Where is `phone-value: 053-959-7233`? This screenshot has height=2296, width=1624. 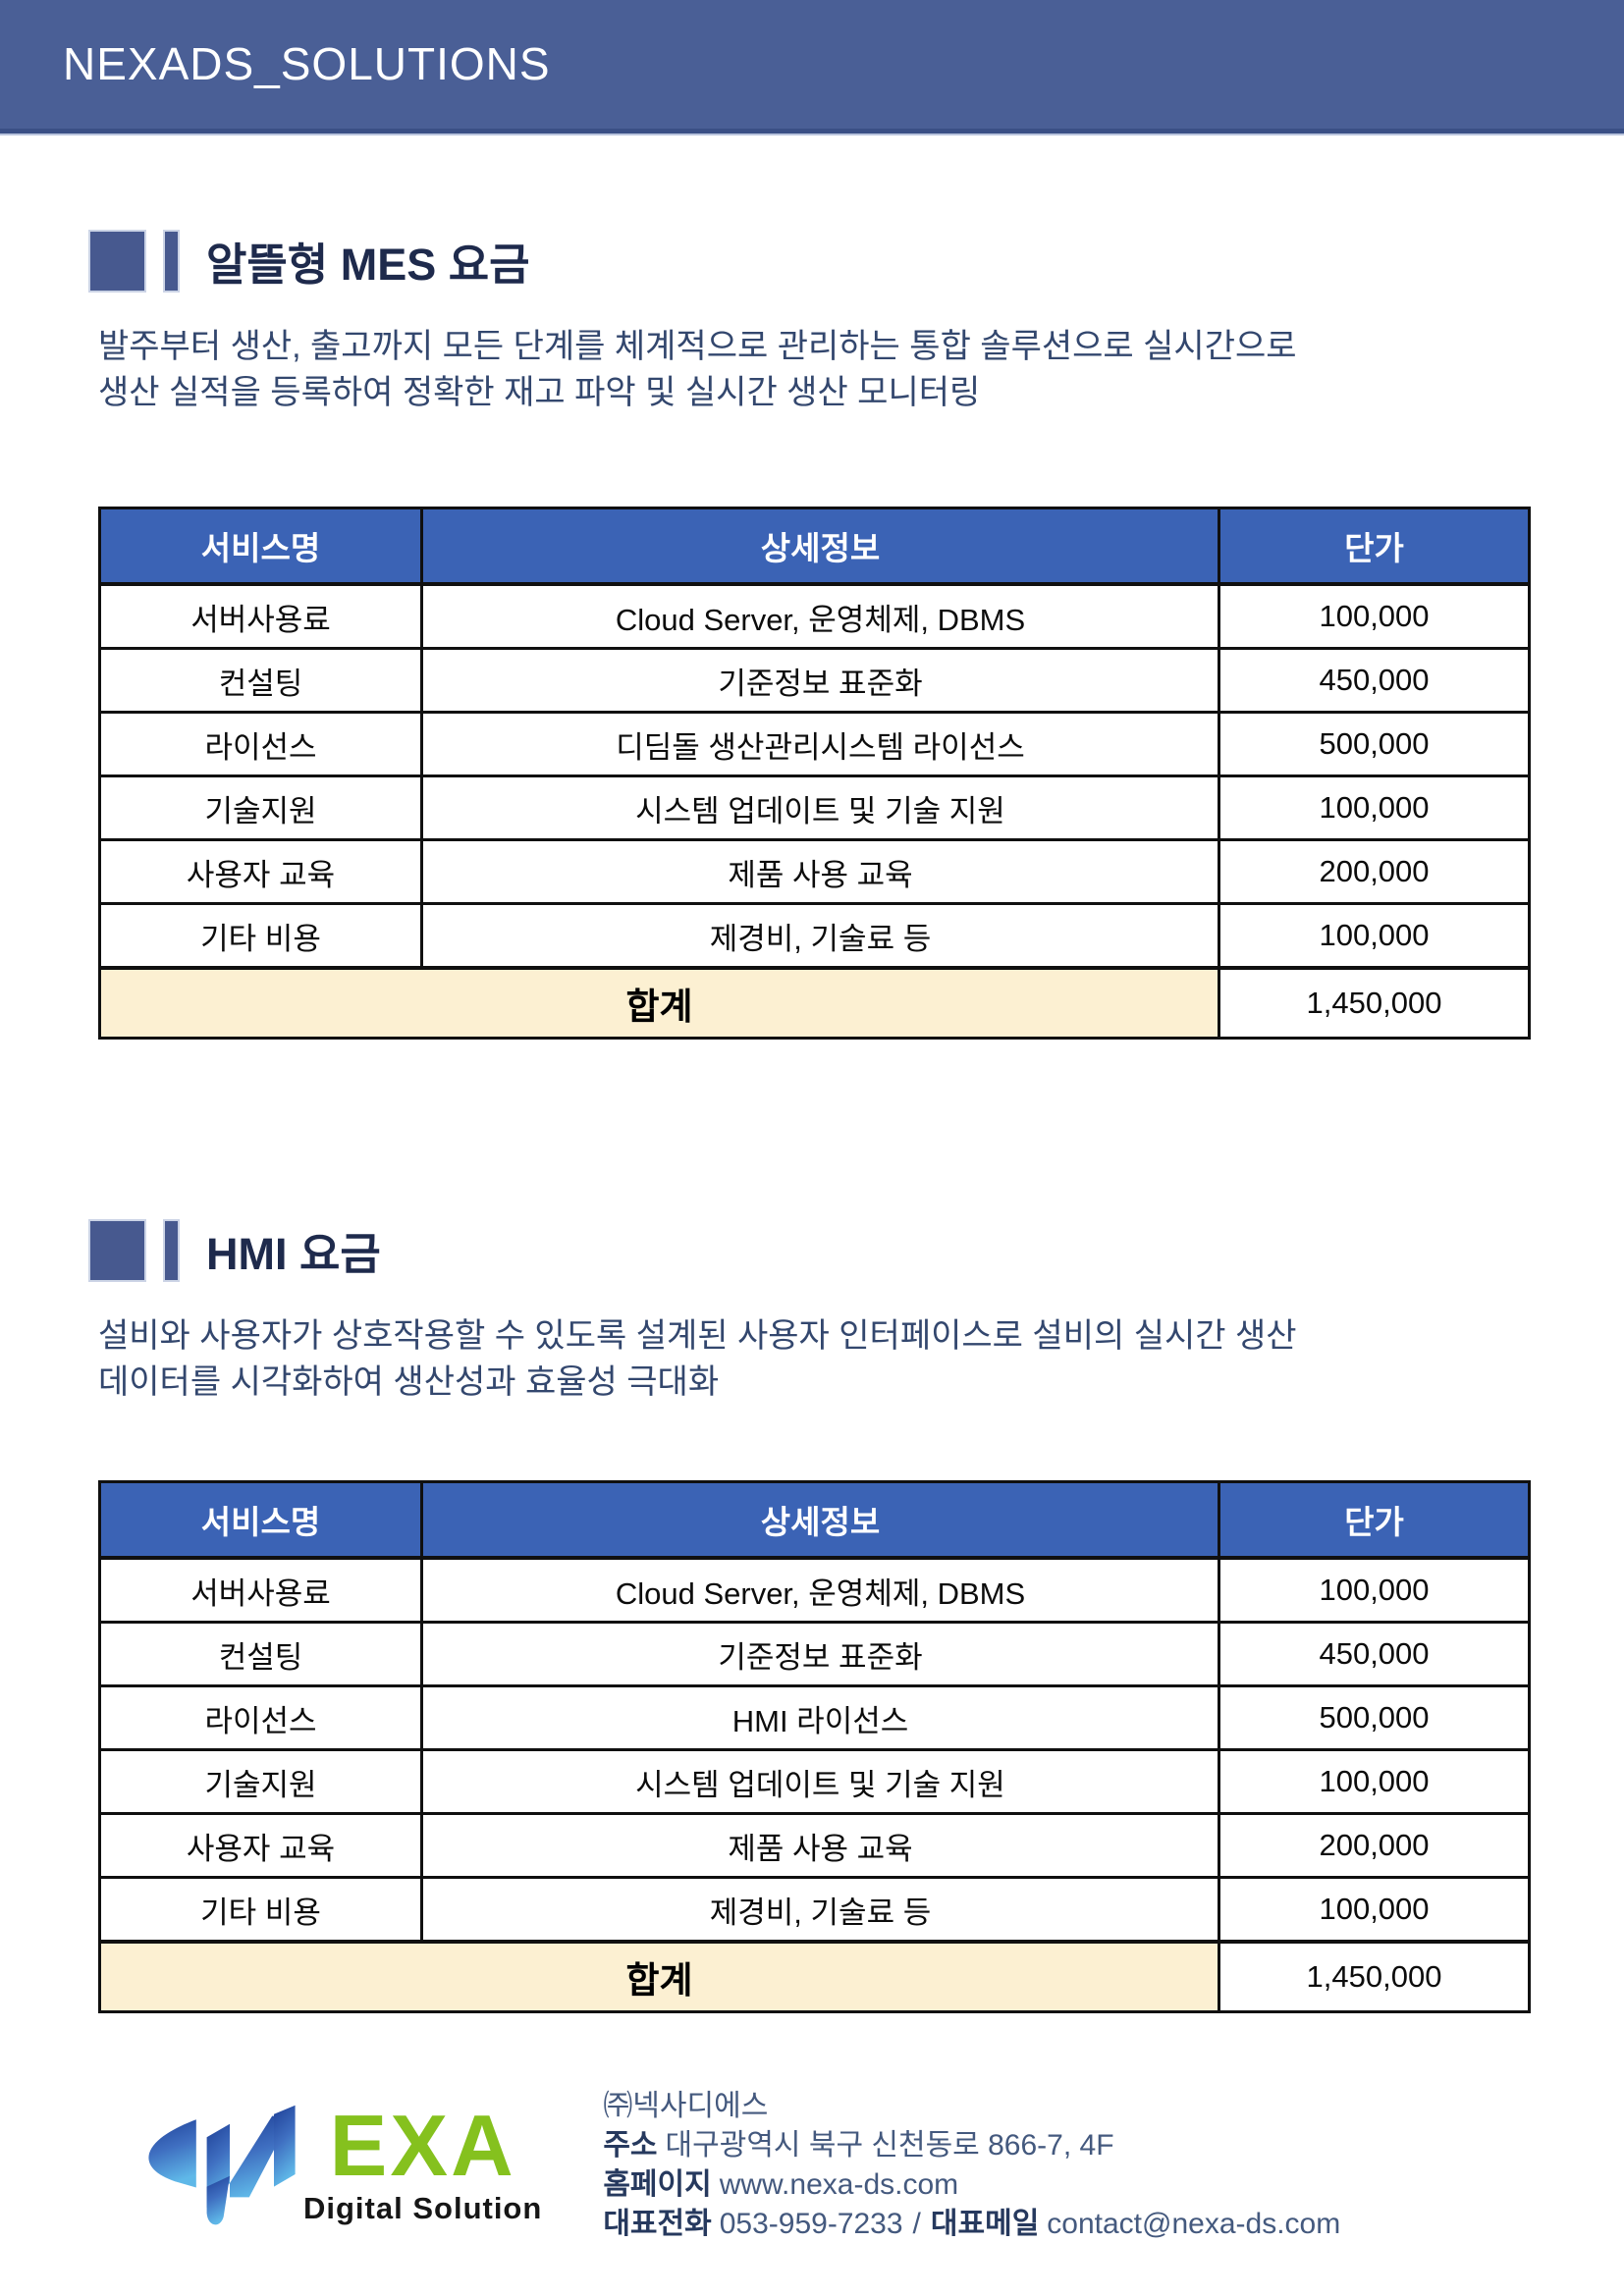
phone-value: 053-959-7233 is located at coordinates (811, 2224).